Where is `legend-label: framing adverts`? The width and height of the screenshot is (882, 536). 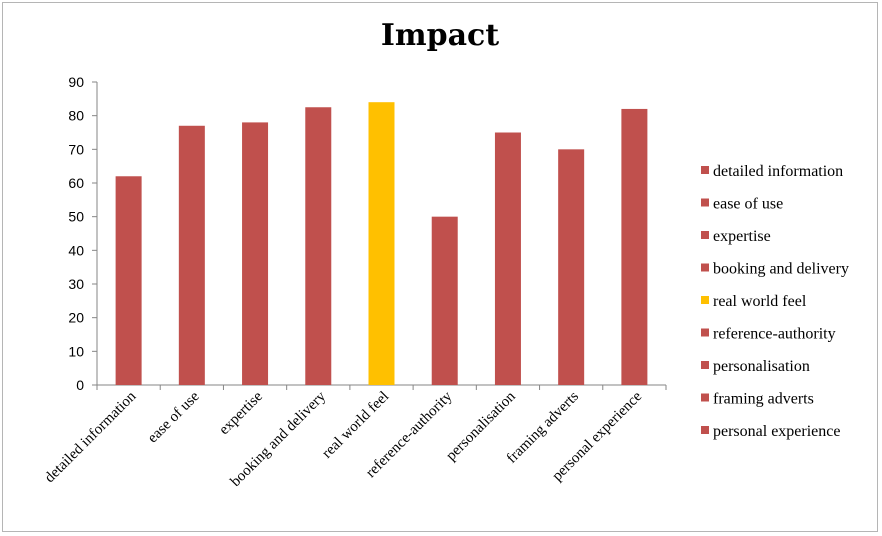
legend-label: framing adverts is located at coordinates (763, 399).